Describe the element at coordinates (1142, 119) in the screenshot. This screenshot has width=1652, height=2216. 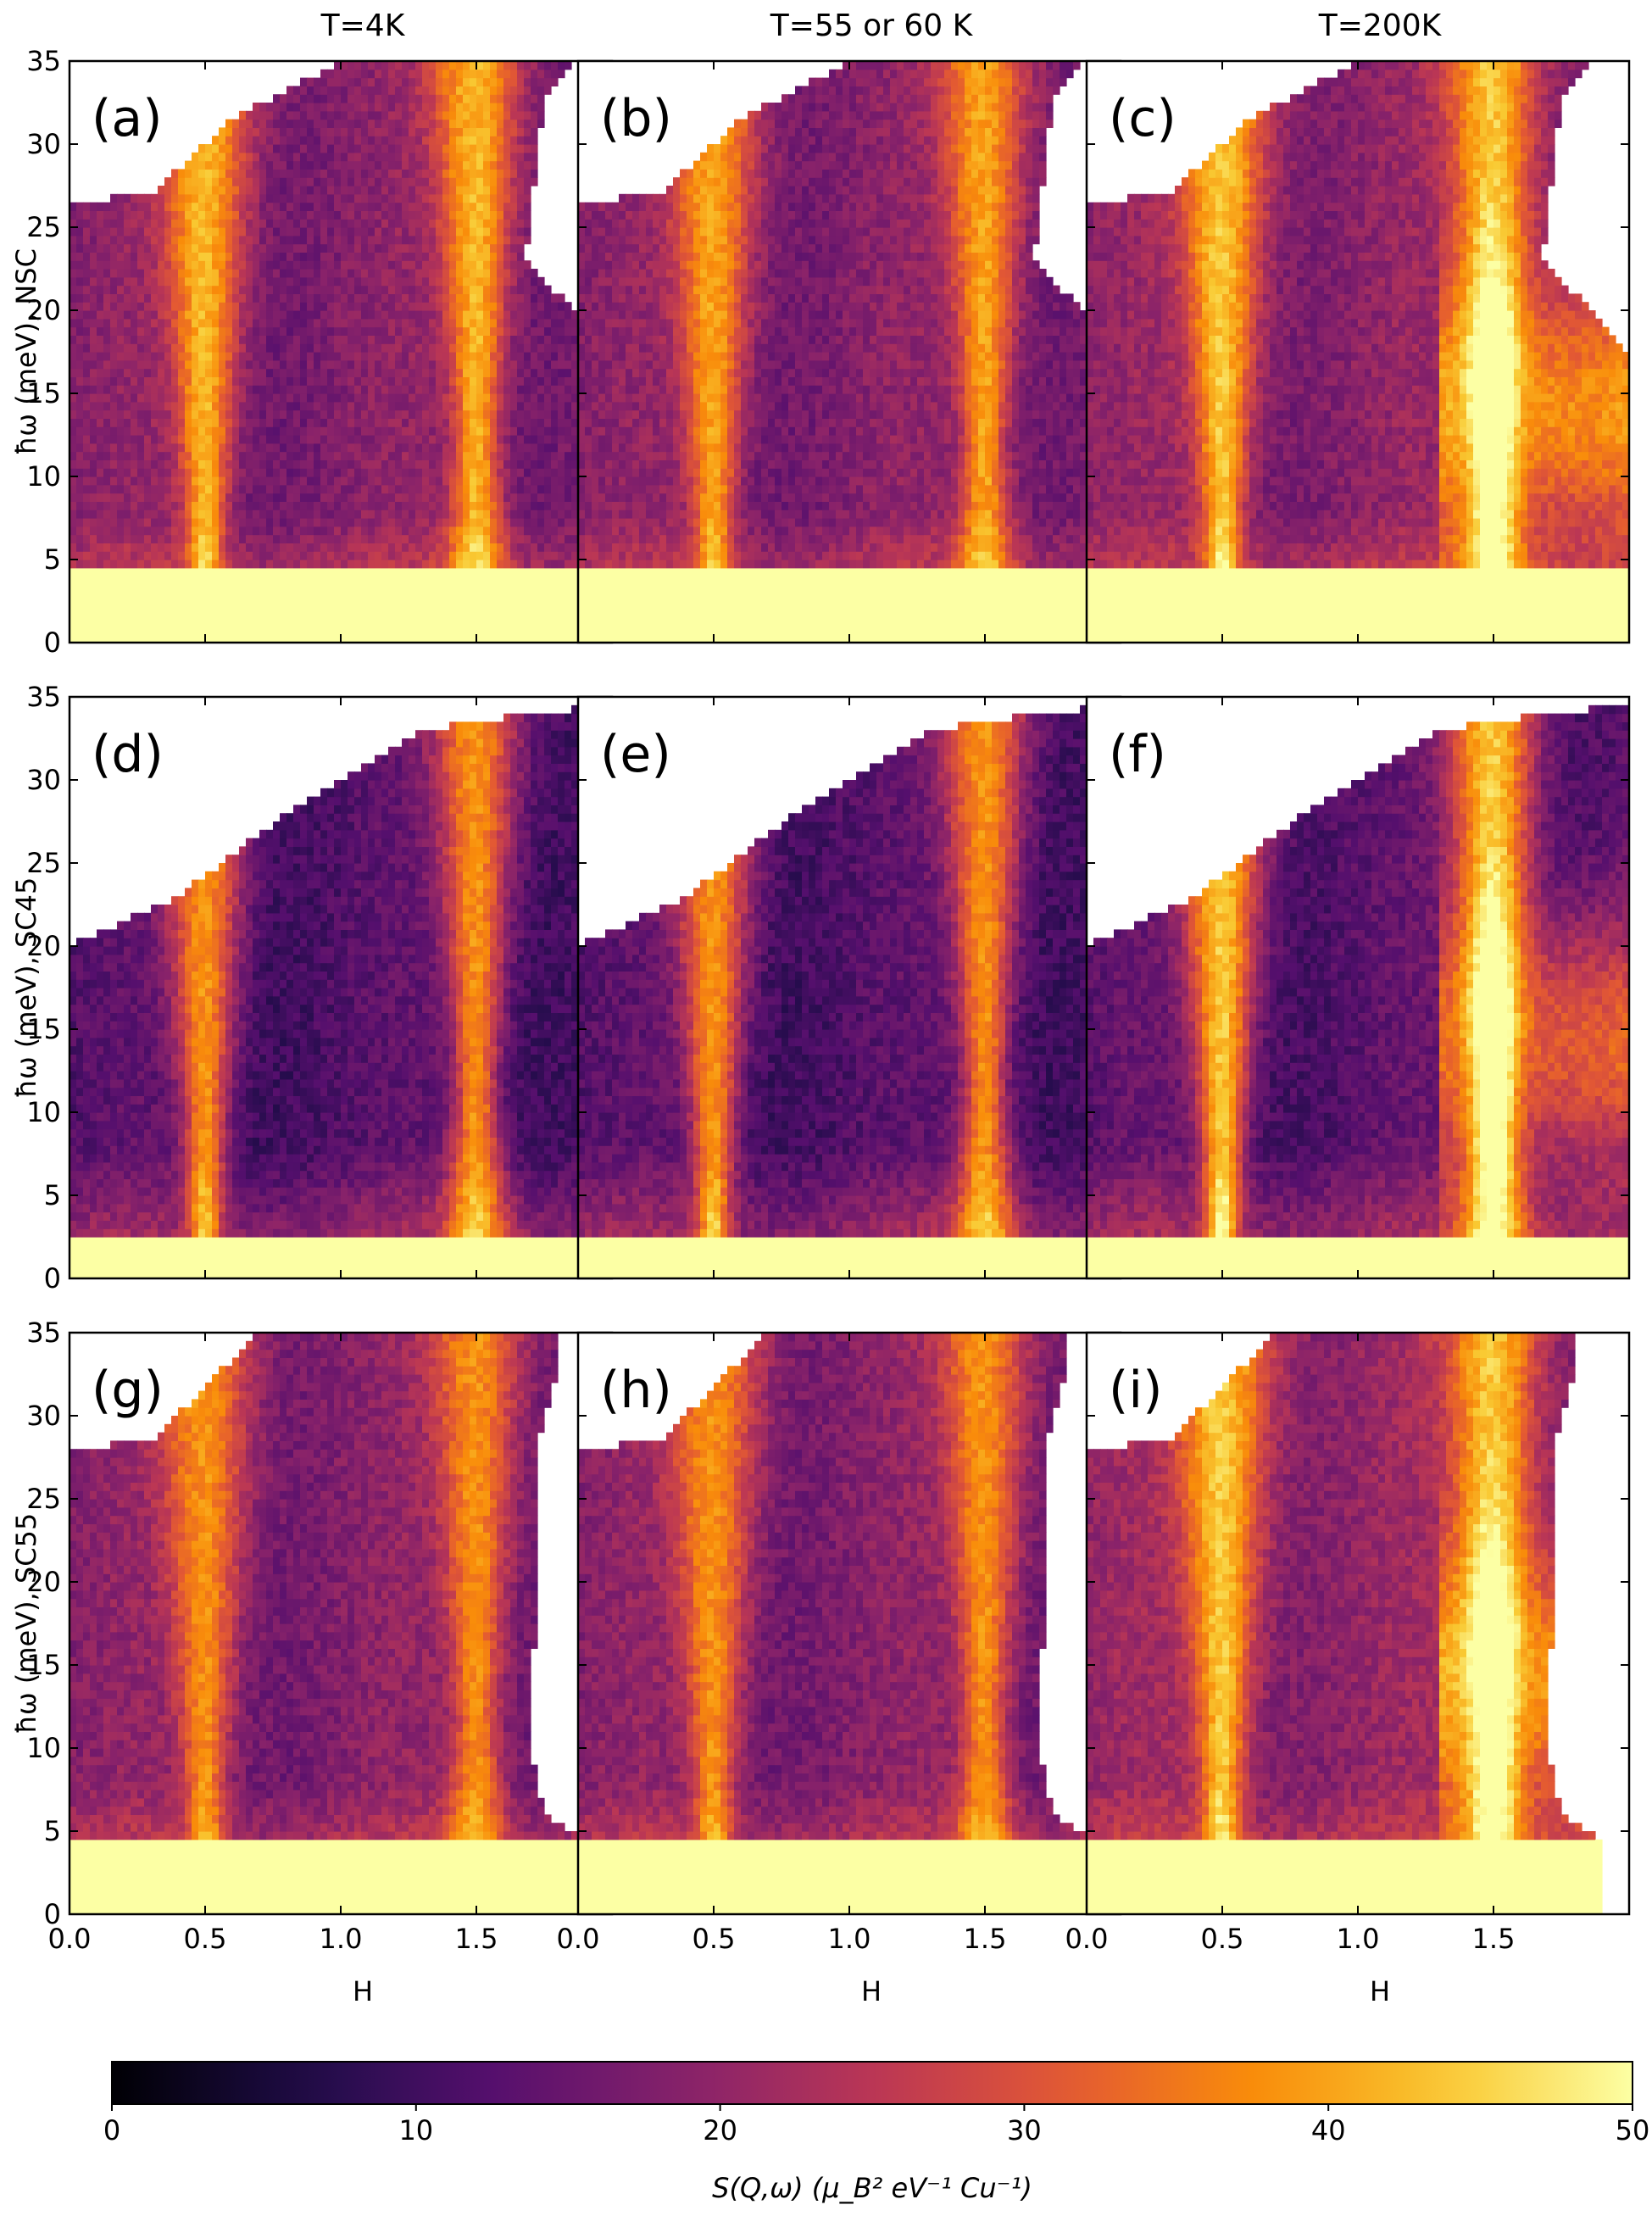
I see `panel-label: (c)` at that location.